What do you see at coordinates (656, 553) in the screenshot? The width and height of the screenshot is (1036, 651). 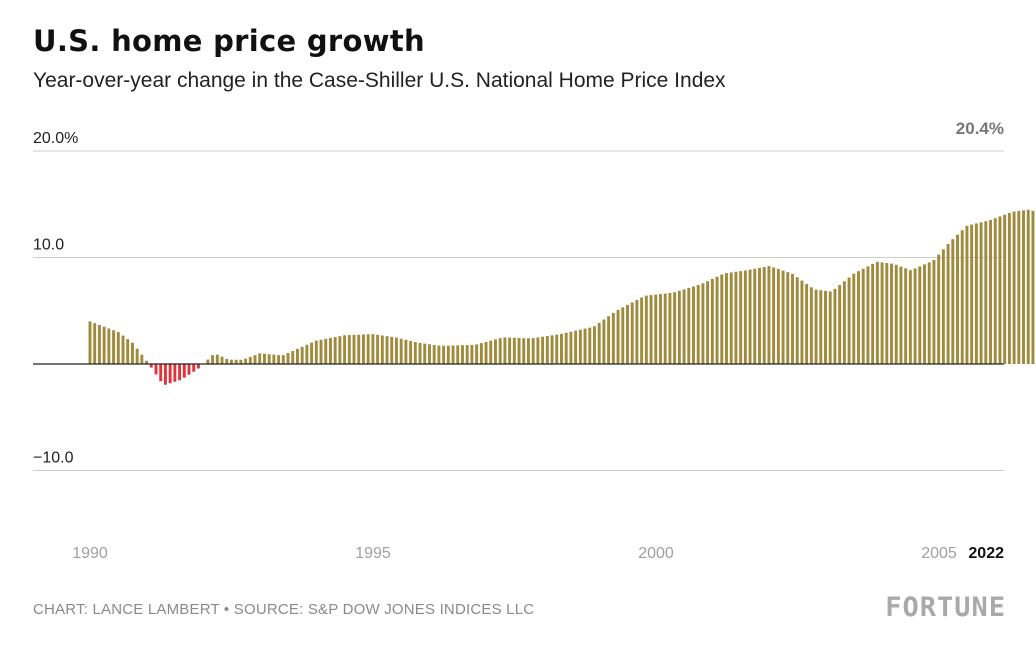 I see `x-tick-label: 2000` at bounding box center [656, 553].